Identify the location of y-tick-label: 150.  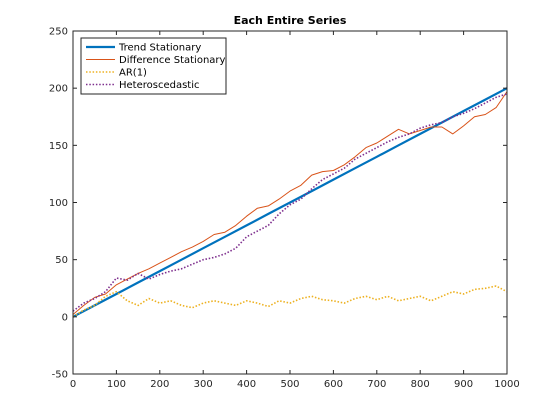
(58, 146).